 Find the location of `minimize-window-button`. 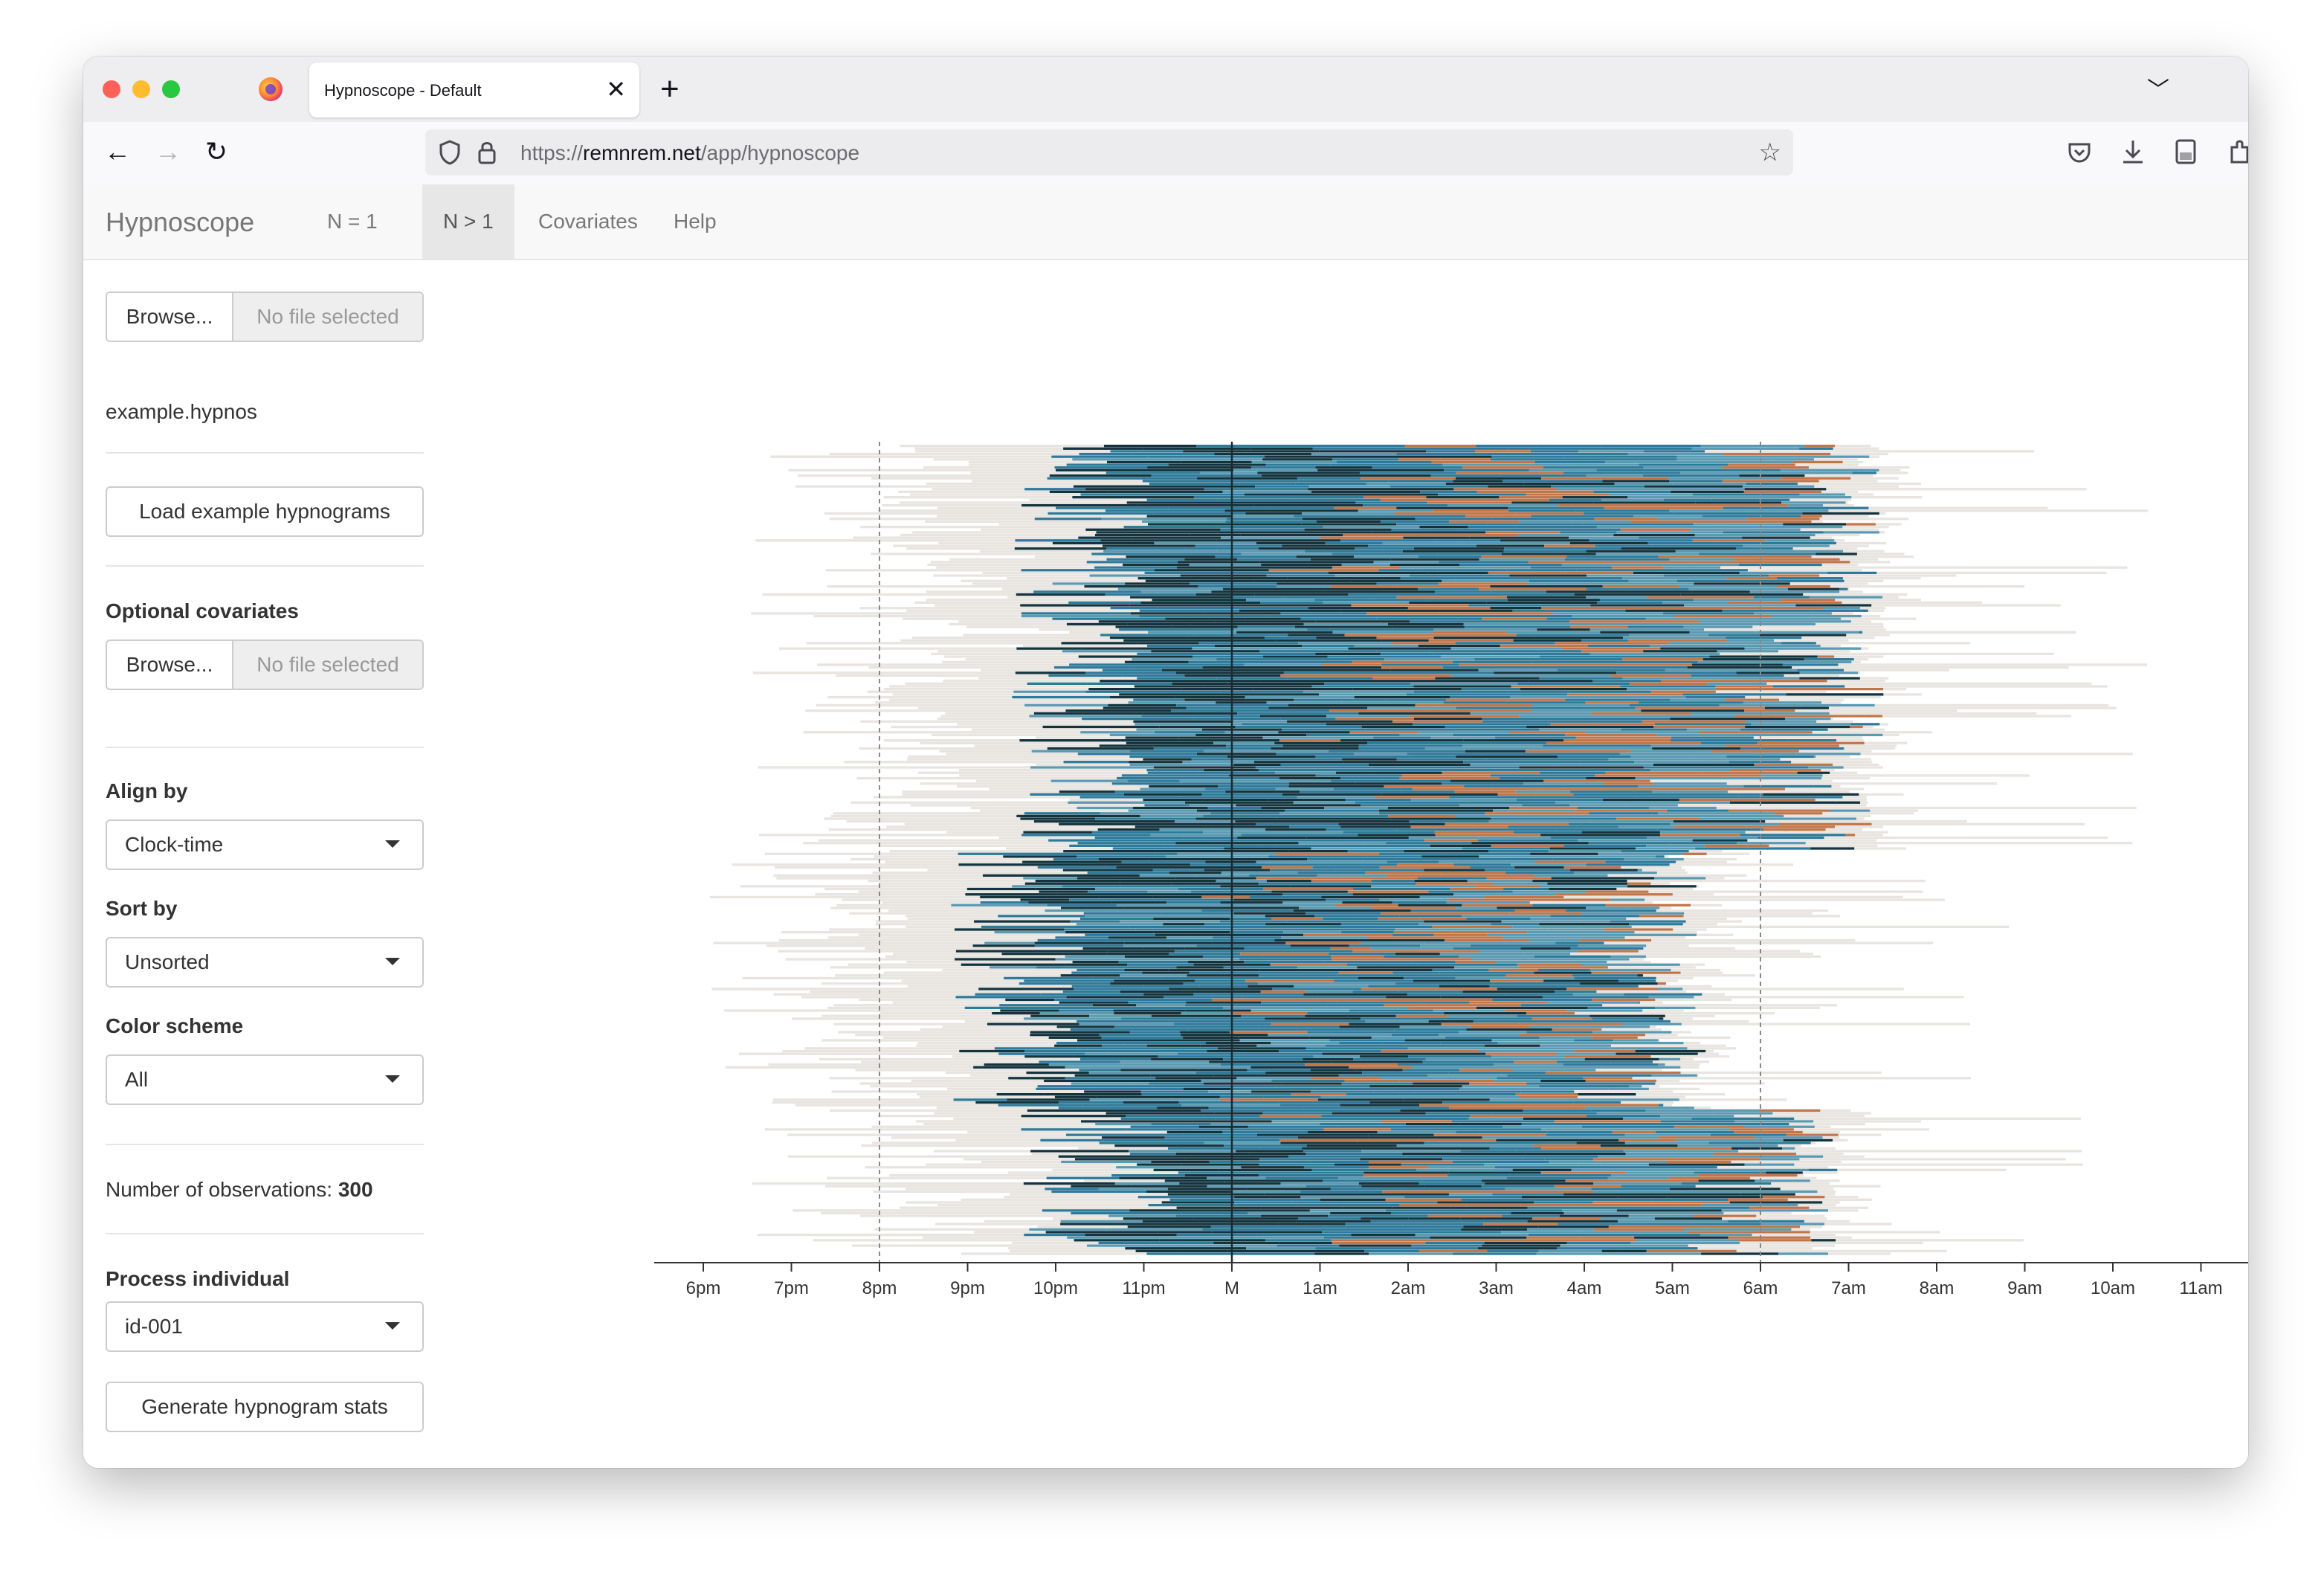

minimize-window-button is located at coordinates (141, 89).